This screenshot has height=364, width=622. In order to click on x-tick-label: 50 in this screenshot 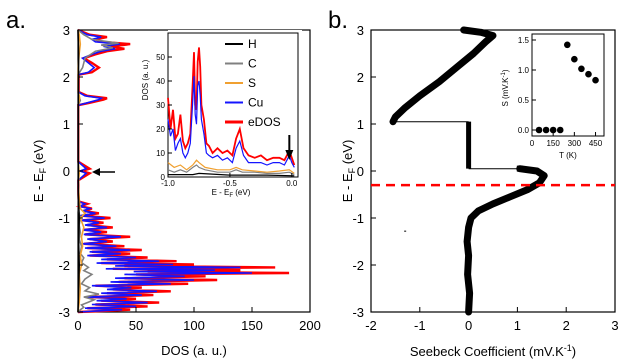, I will do `click(136, 325)`.